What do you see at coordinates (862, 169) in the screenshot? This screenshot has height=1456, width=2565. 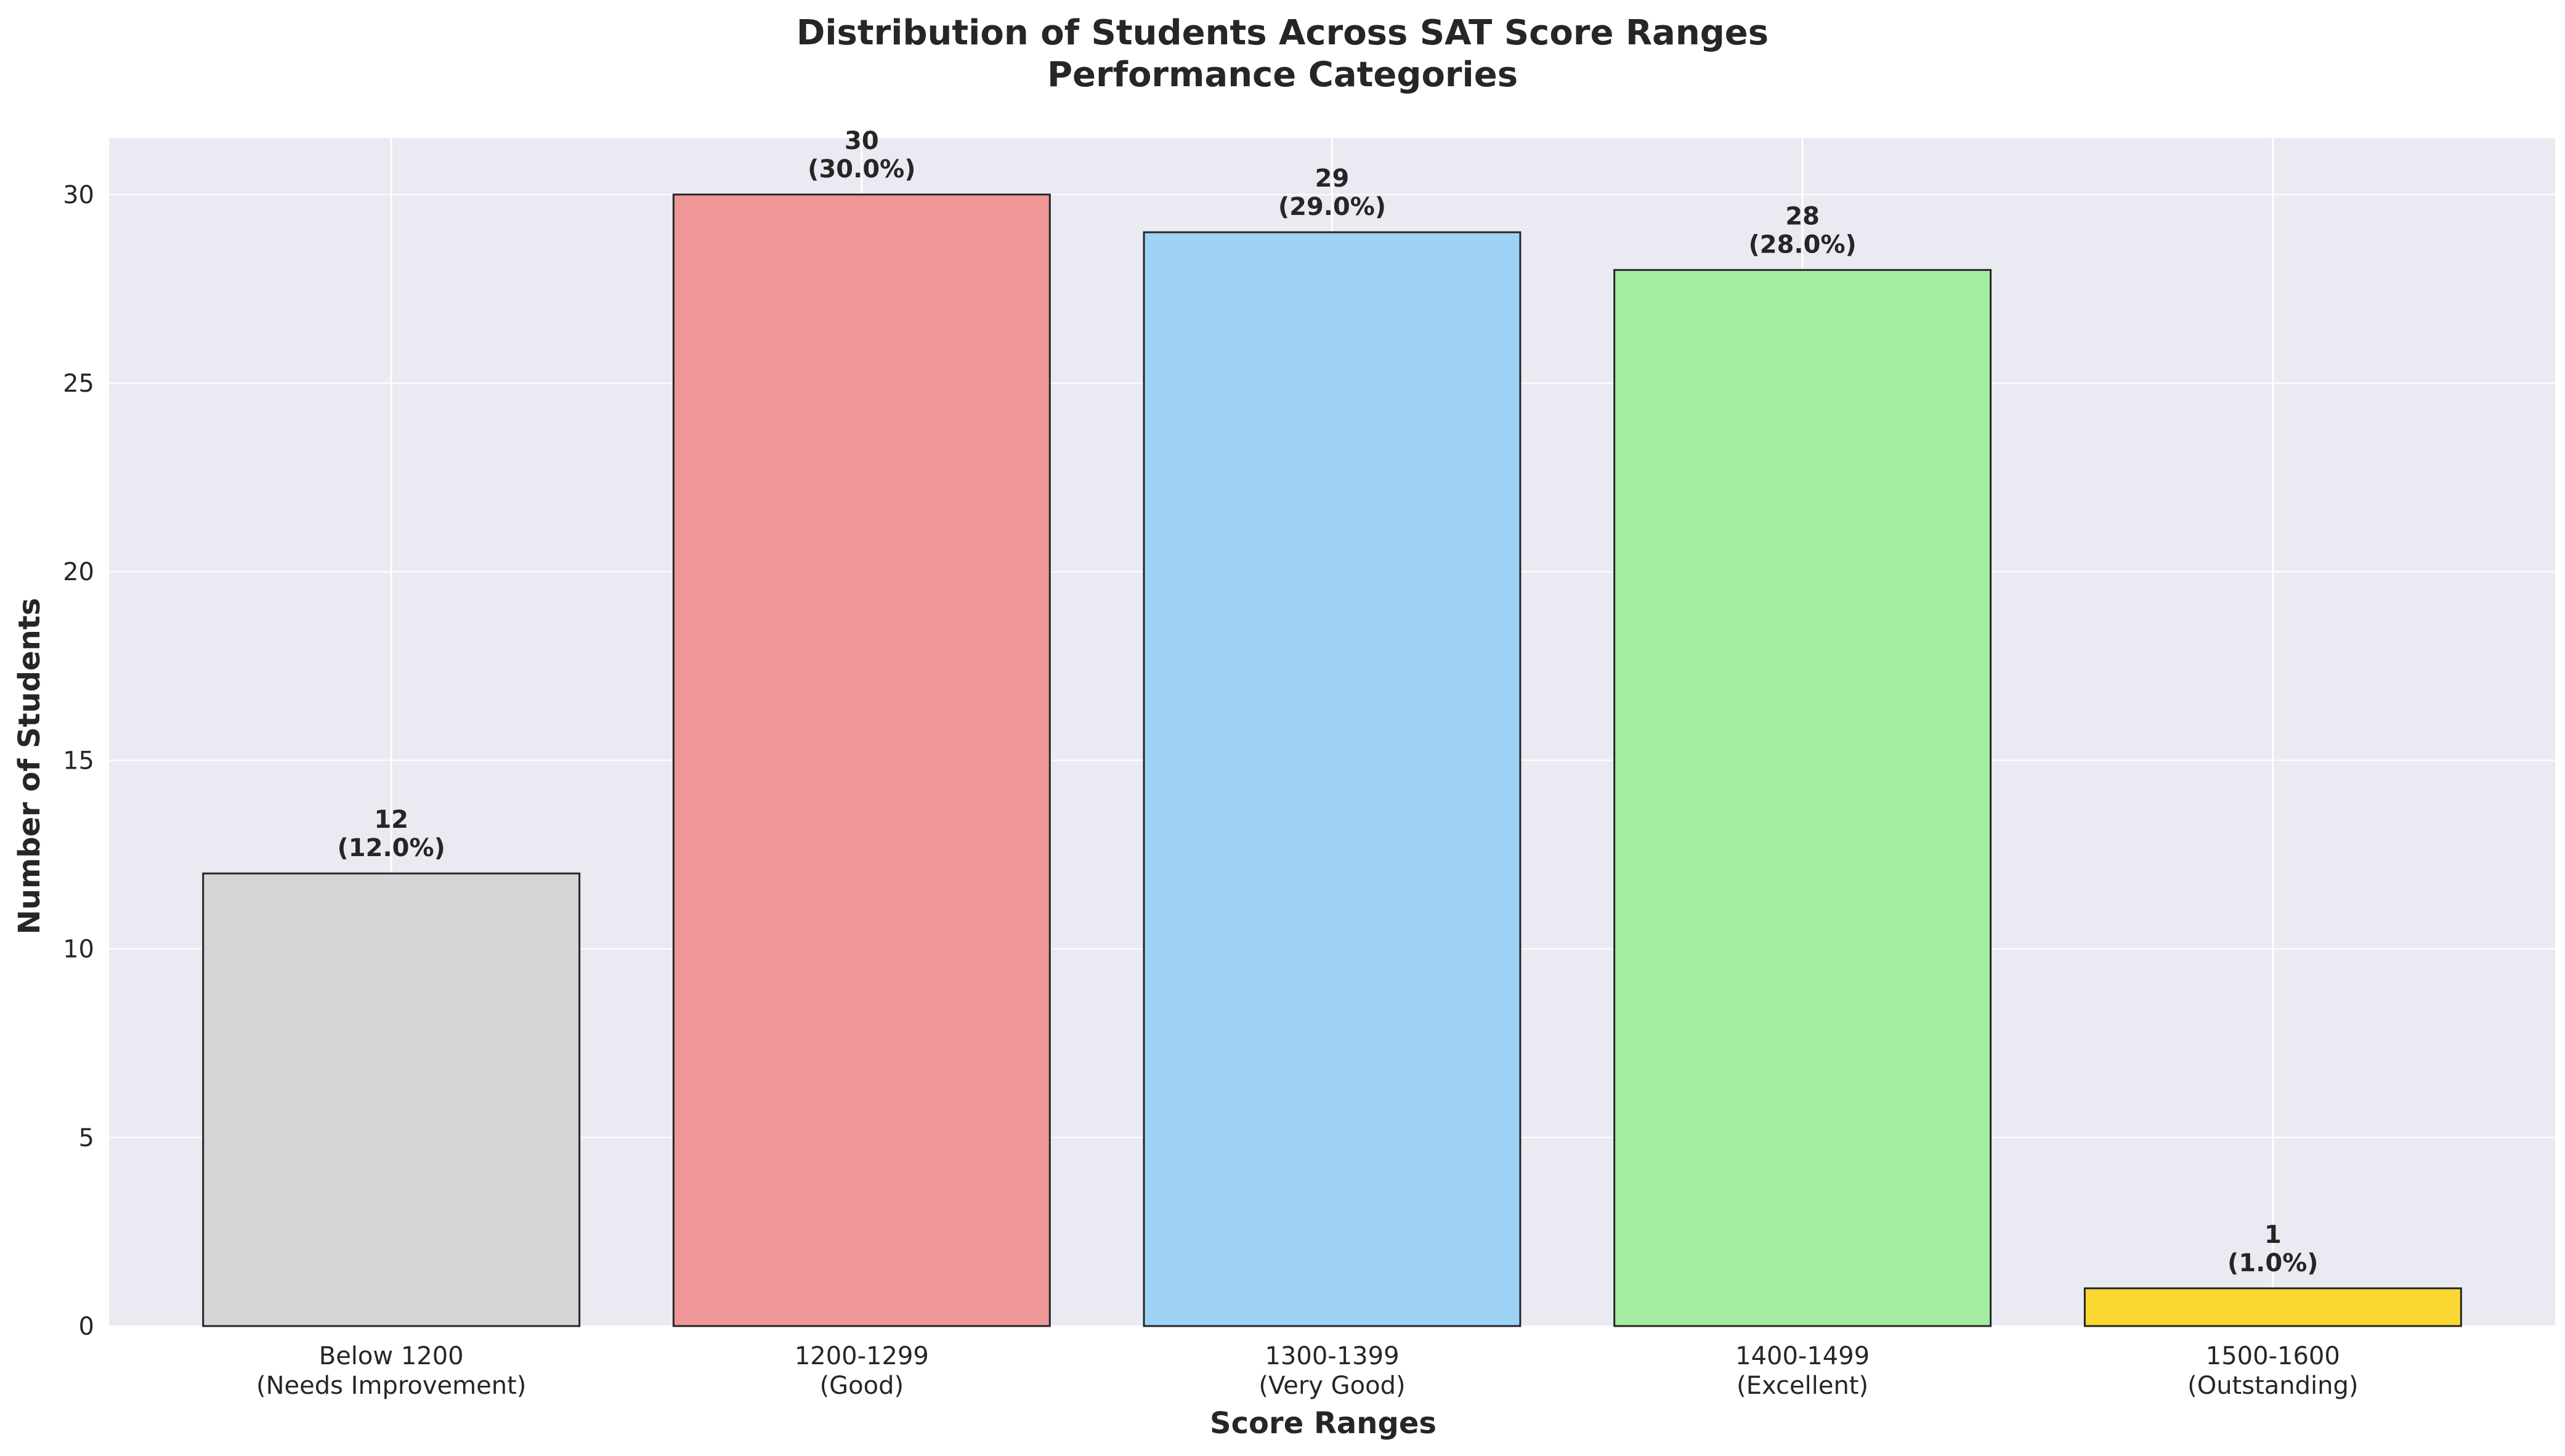 I see `bar-percent-label: (30.0%)` at bounding box center [862, 169].